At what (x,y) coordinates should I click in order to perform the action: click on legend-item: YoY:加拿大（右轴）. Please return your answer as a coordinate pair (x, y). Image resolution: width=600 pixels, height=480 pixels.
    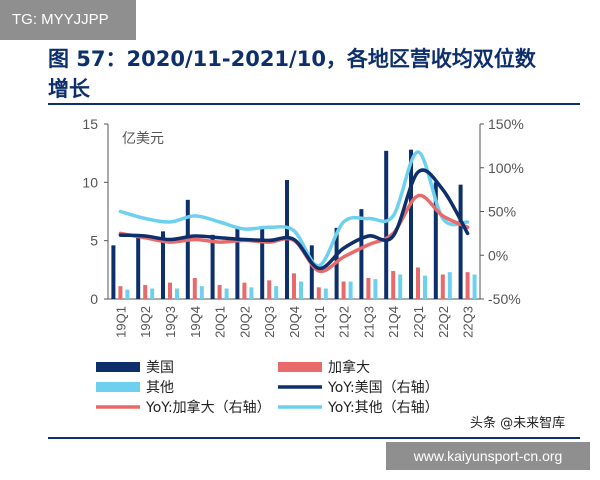
    Looking at the image, I should click on (183, 407).